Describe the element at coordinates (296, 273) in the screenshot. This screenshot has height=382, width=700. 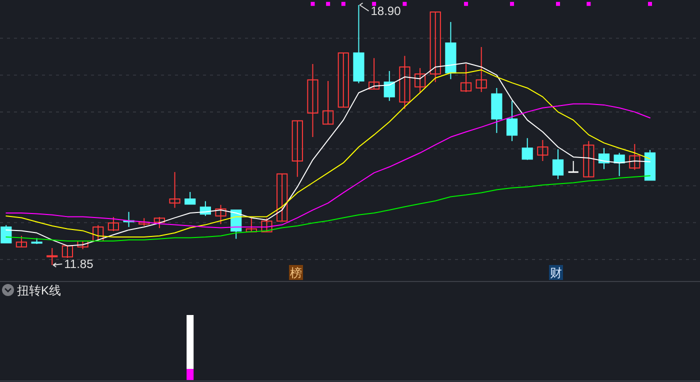
I see `text: 榜` at that location.